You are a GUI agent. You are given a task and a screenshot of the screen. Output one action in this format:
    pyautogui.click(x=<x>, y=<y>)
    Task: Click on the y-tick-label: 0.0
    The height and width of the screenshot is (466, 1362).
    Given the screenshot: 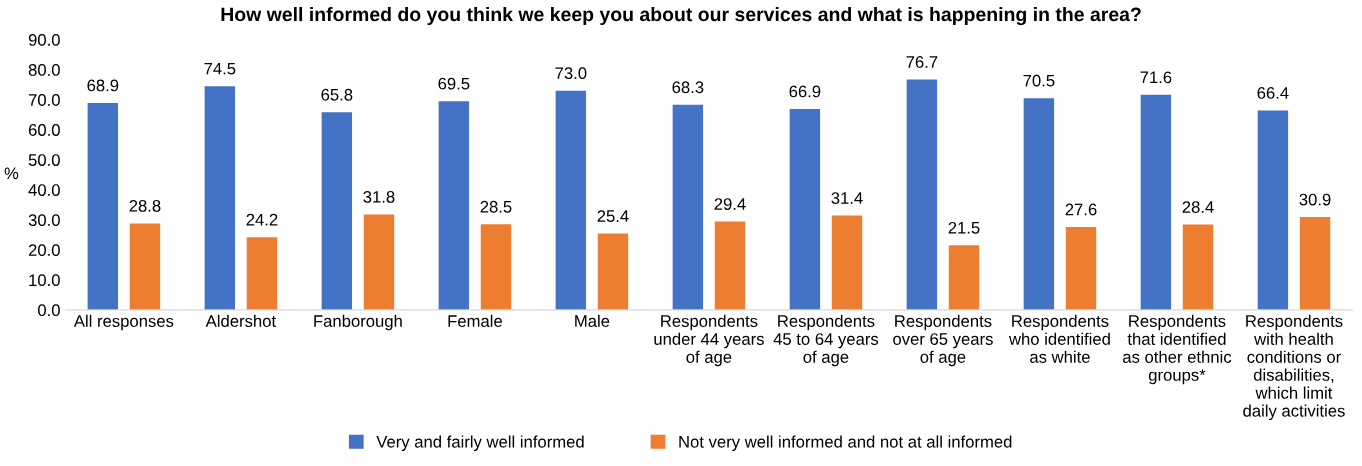 What is the action you would take?
    pyautogui.click(x=49, y=310)
    